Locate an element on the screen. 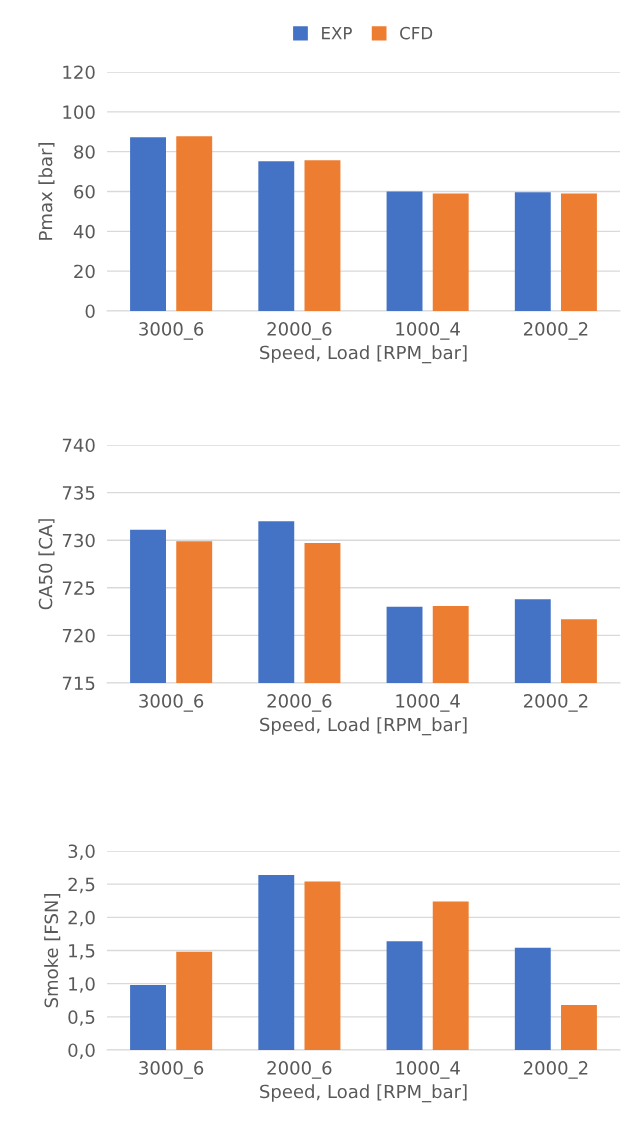 This screenshot has width=625, height=1132. y-tick-label: 1,0 is located at coordinates (82, 985).